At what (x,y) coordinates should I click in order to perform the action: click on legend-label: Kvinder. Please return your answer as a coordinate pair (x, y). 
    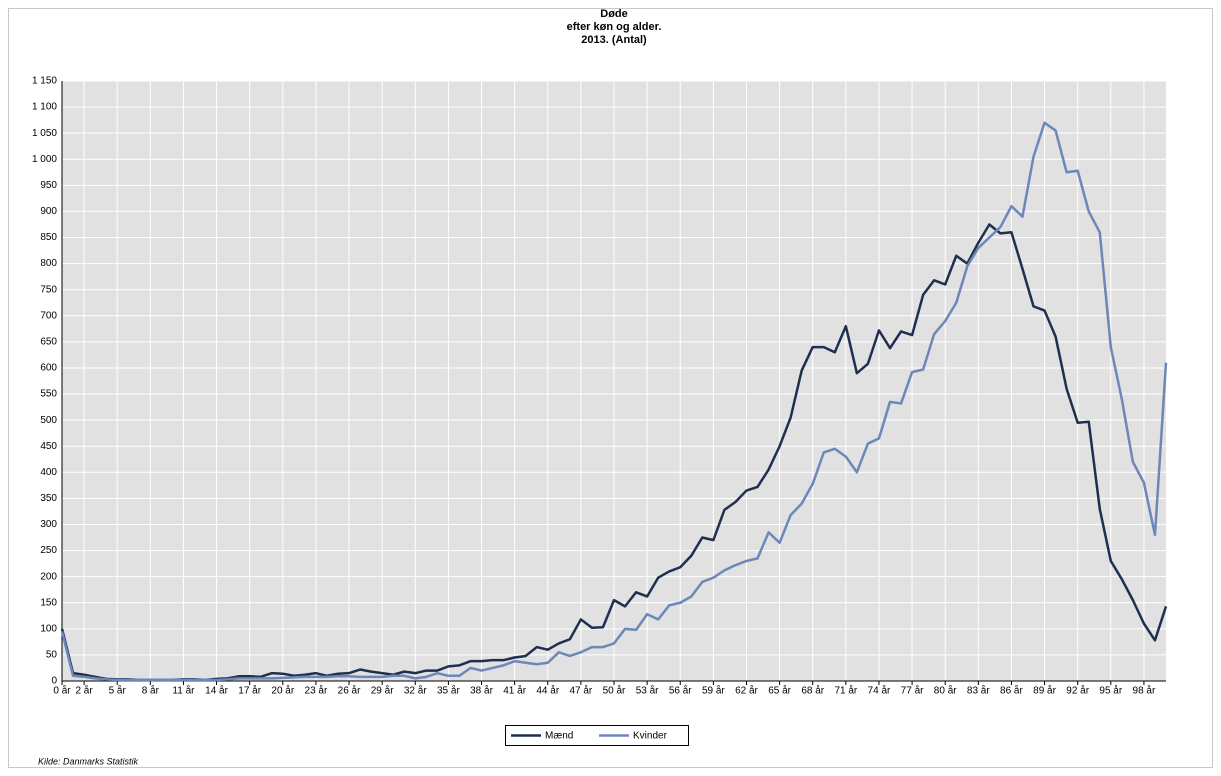
    Looking at the image, I should click on (650, 736).